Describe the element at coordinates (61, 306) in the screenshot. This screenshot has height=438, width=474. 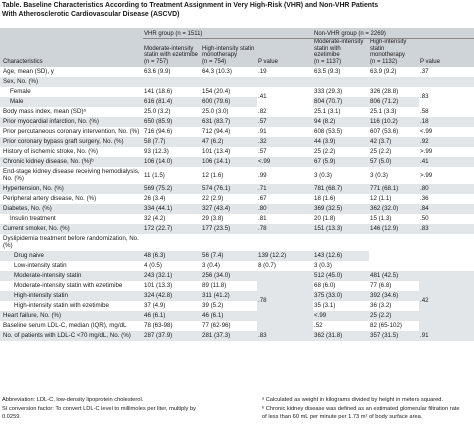
I see `row-label: High-intensity statin with ezetimibe` at that location.